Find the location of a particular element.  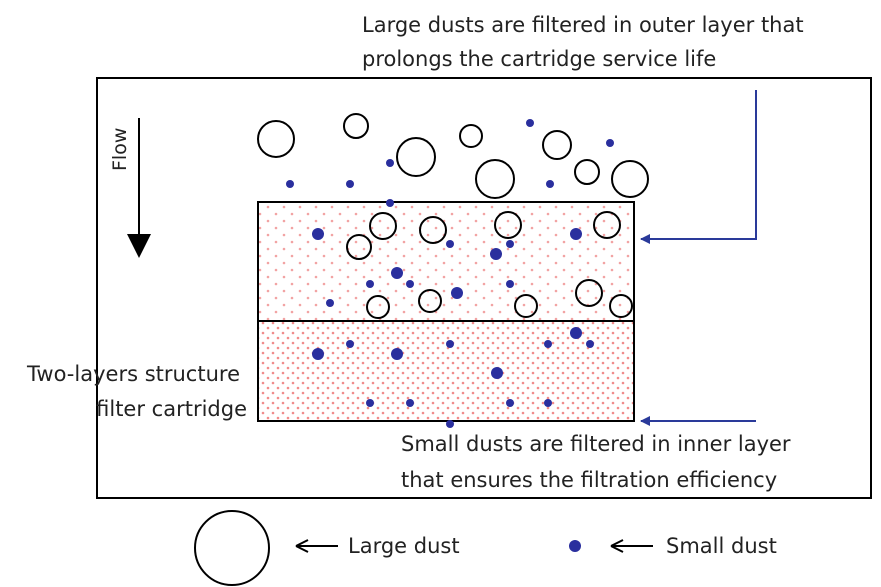

legend-small-dust-icon is located at coordinates (575, 546).